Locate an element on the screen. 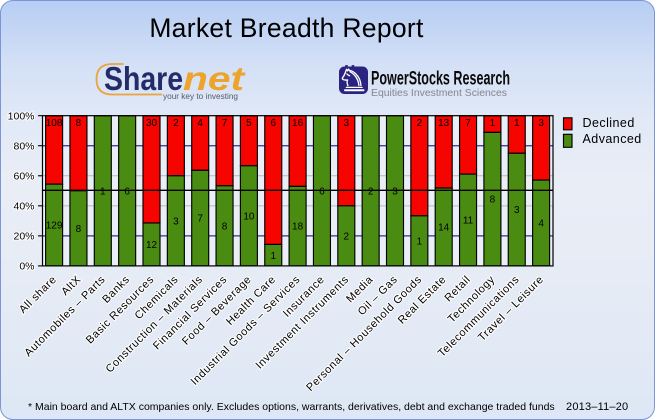 This screenshot has height=420, width=655. svg-text: 60% is located at coordinates (23, 176).